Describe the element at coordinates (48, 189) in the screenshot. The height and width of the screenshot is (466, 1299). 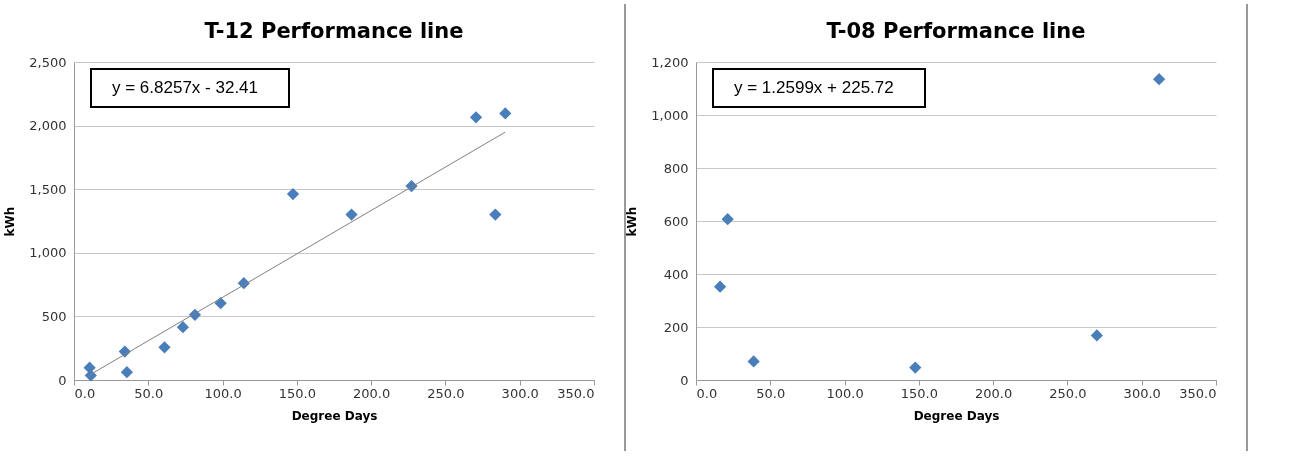
I see `y-tick-label: 1,500` at that location.